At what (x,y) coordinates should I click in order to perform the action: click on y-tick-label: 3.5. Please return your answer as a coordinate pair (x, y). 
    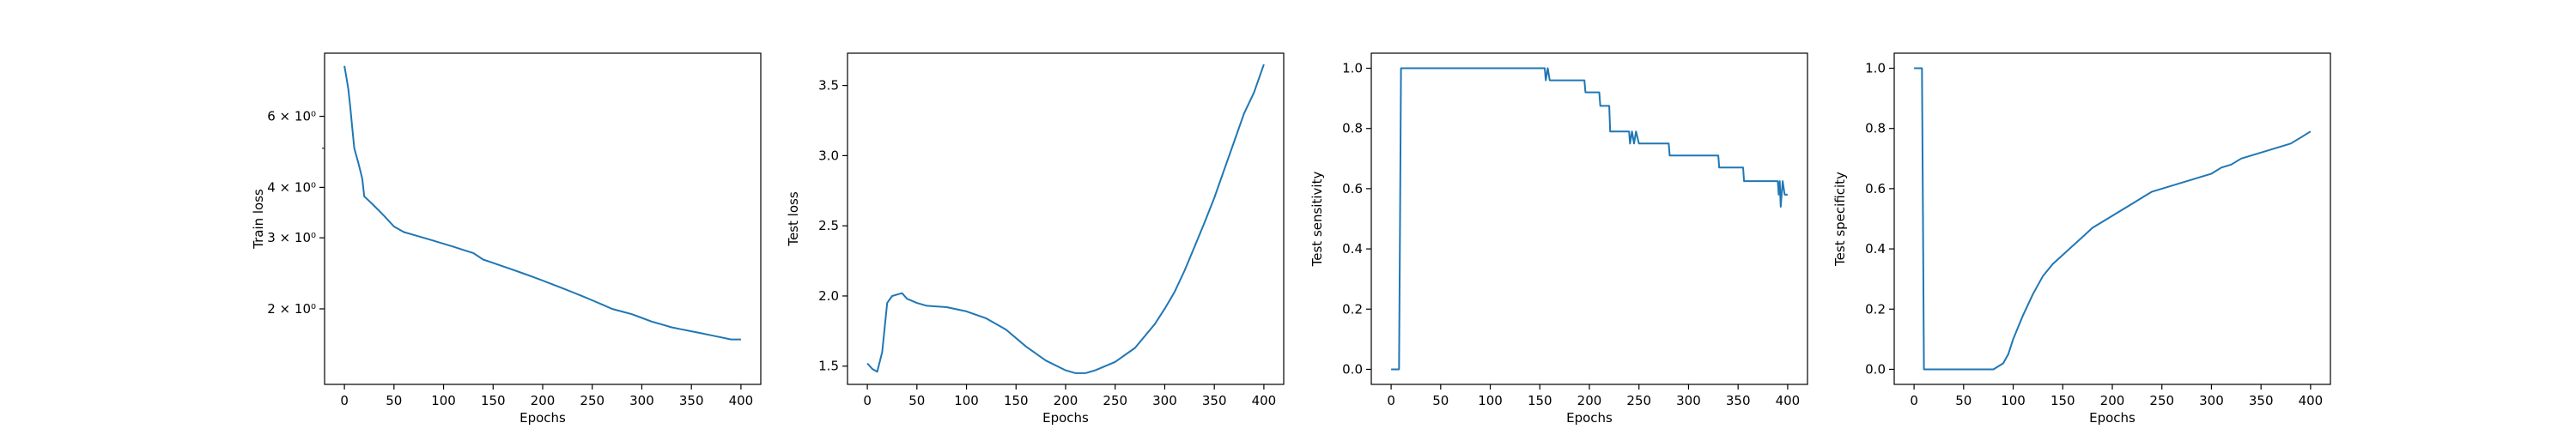
    Looking at the image, I should click on (828, 86).